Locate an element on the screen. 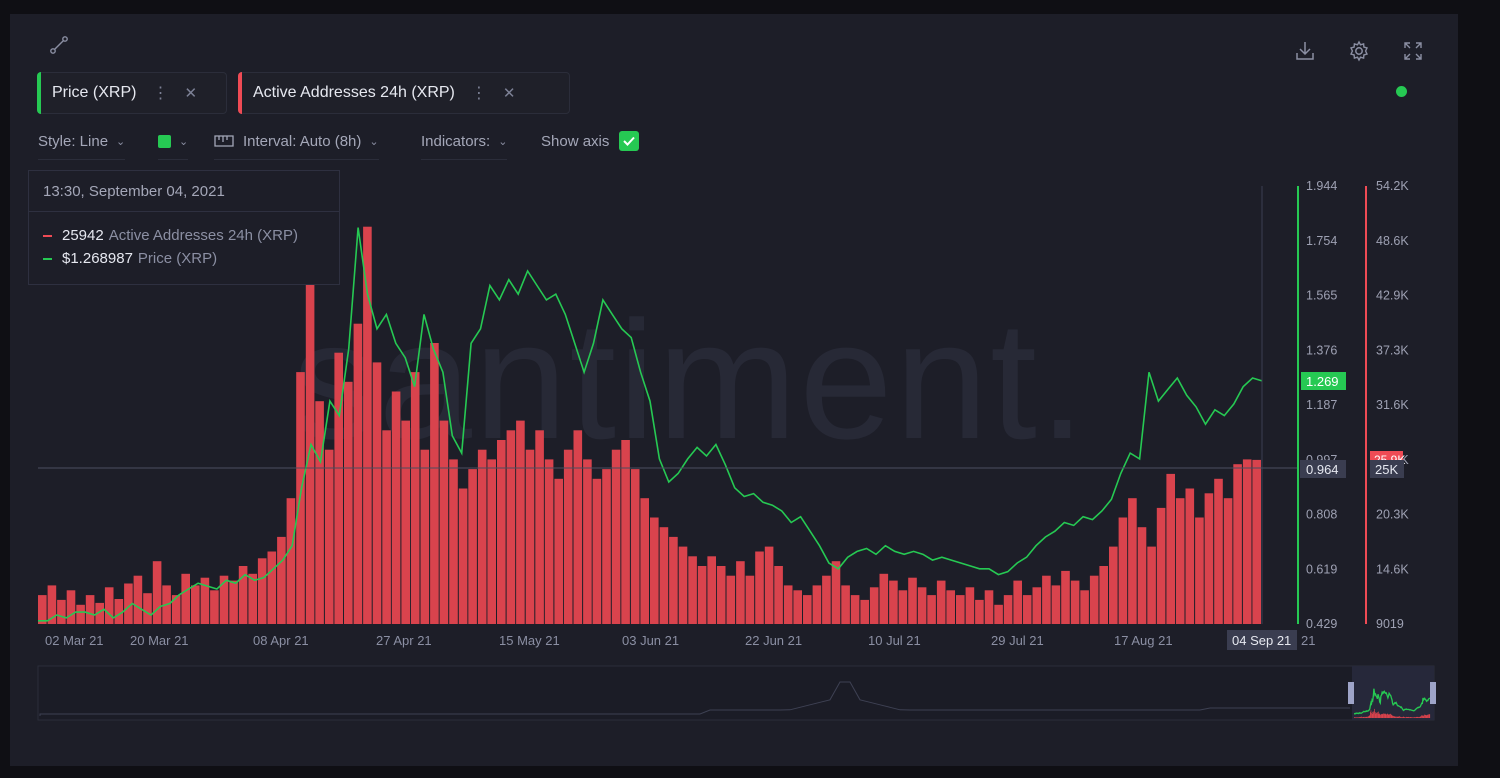 Image resolution: width=1500 pixels, height=778 pixels. show-axis-checkbox is located at coordinates (629, 141).